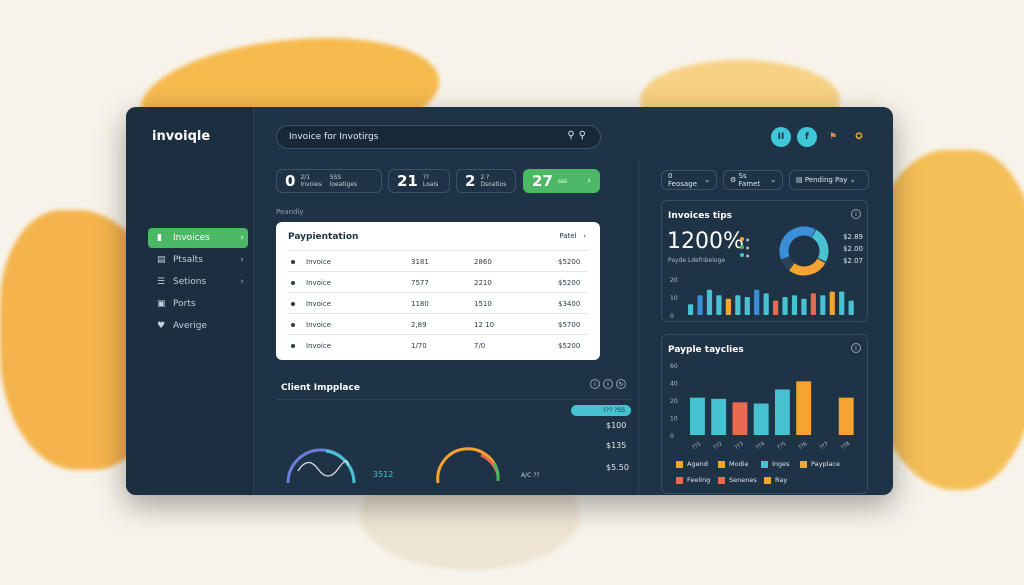 The width and height of the screenshot is (1024, 585). What do you see at coordinates (438, 323) in the screenshot?
I see `table-row: Invoice 2,89 12 10 $5700` at bounding box center [438, 323].